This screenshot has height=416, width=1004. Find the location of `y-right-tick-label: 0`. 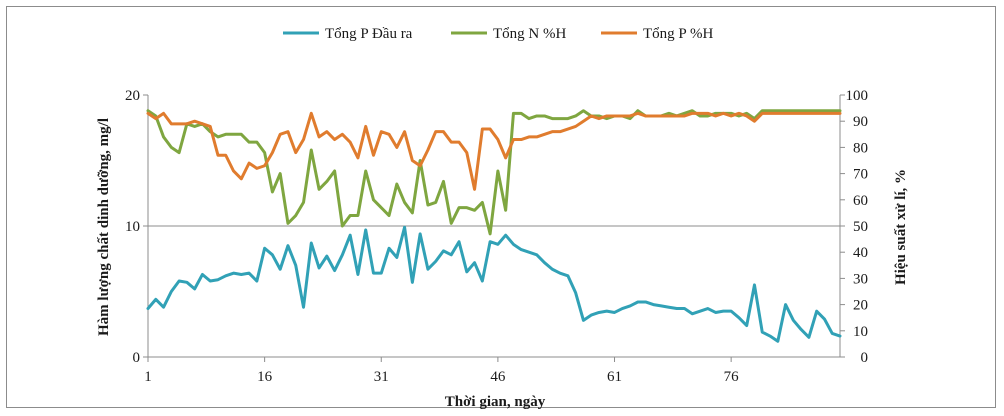

y-right-tick-label: 0 is located at coordinates (865, 358).